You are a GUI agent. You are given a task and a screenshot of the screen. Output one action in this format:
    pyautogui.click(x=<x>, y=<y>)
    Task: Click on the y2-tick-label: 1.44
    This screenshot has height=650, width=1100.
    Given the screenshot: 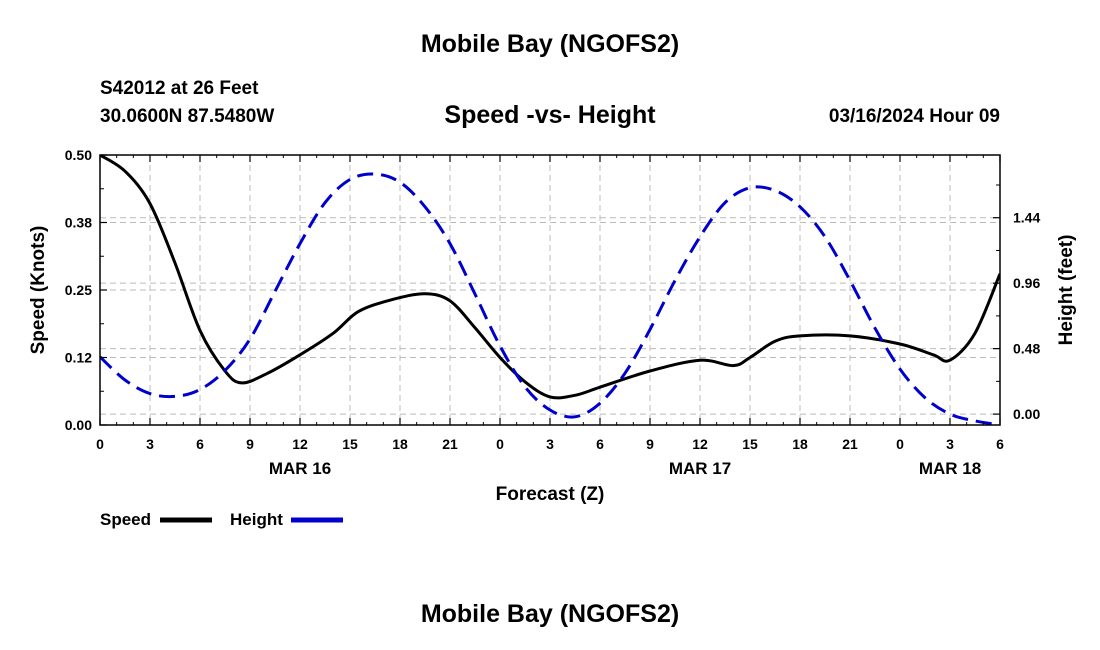 What is the action you would take?
    pyautogui.click(x=1026, y=218)
    